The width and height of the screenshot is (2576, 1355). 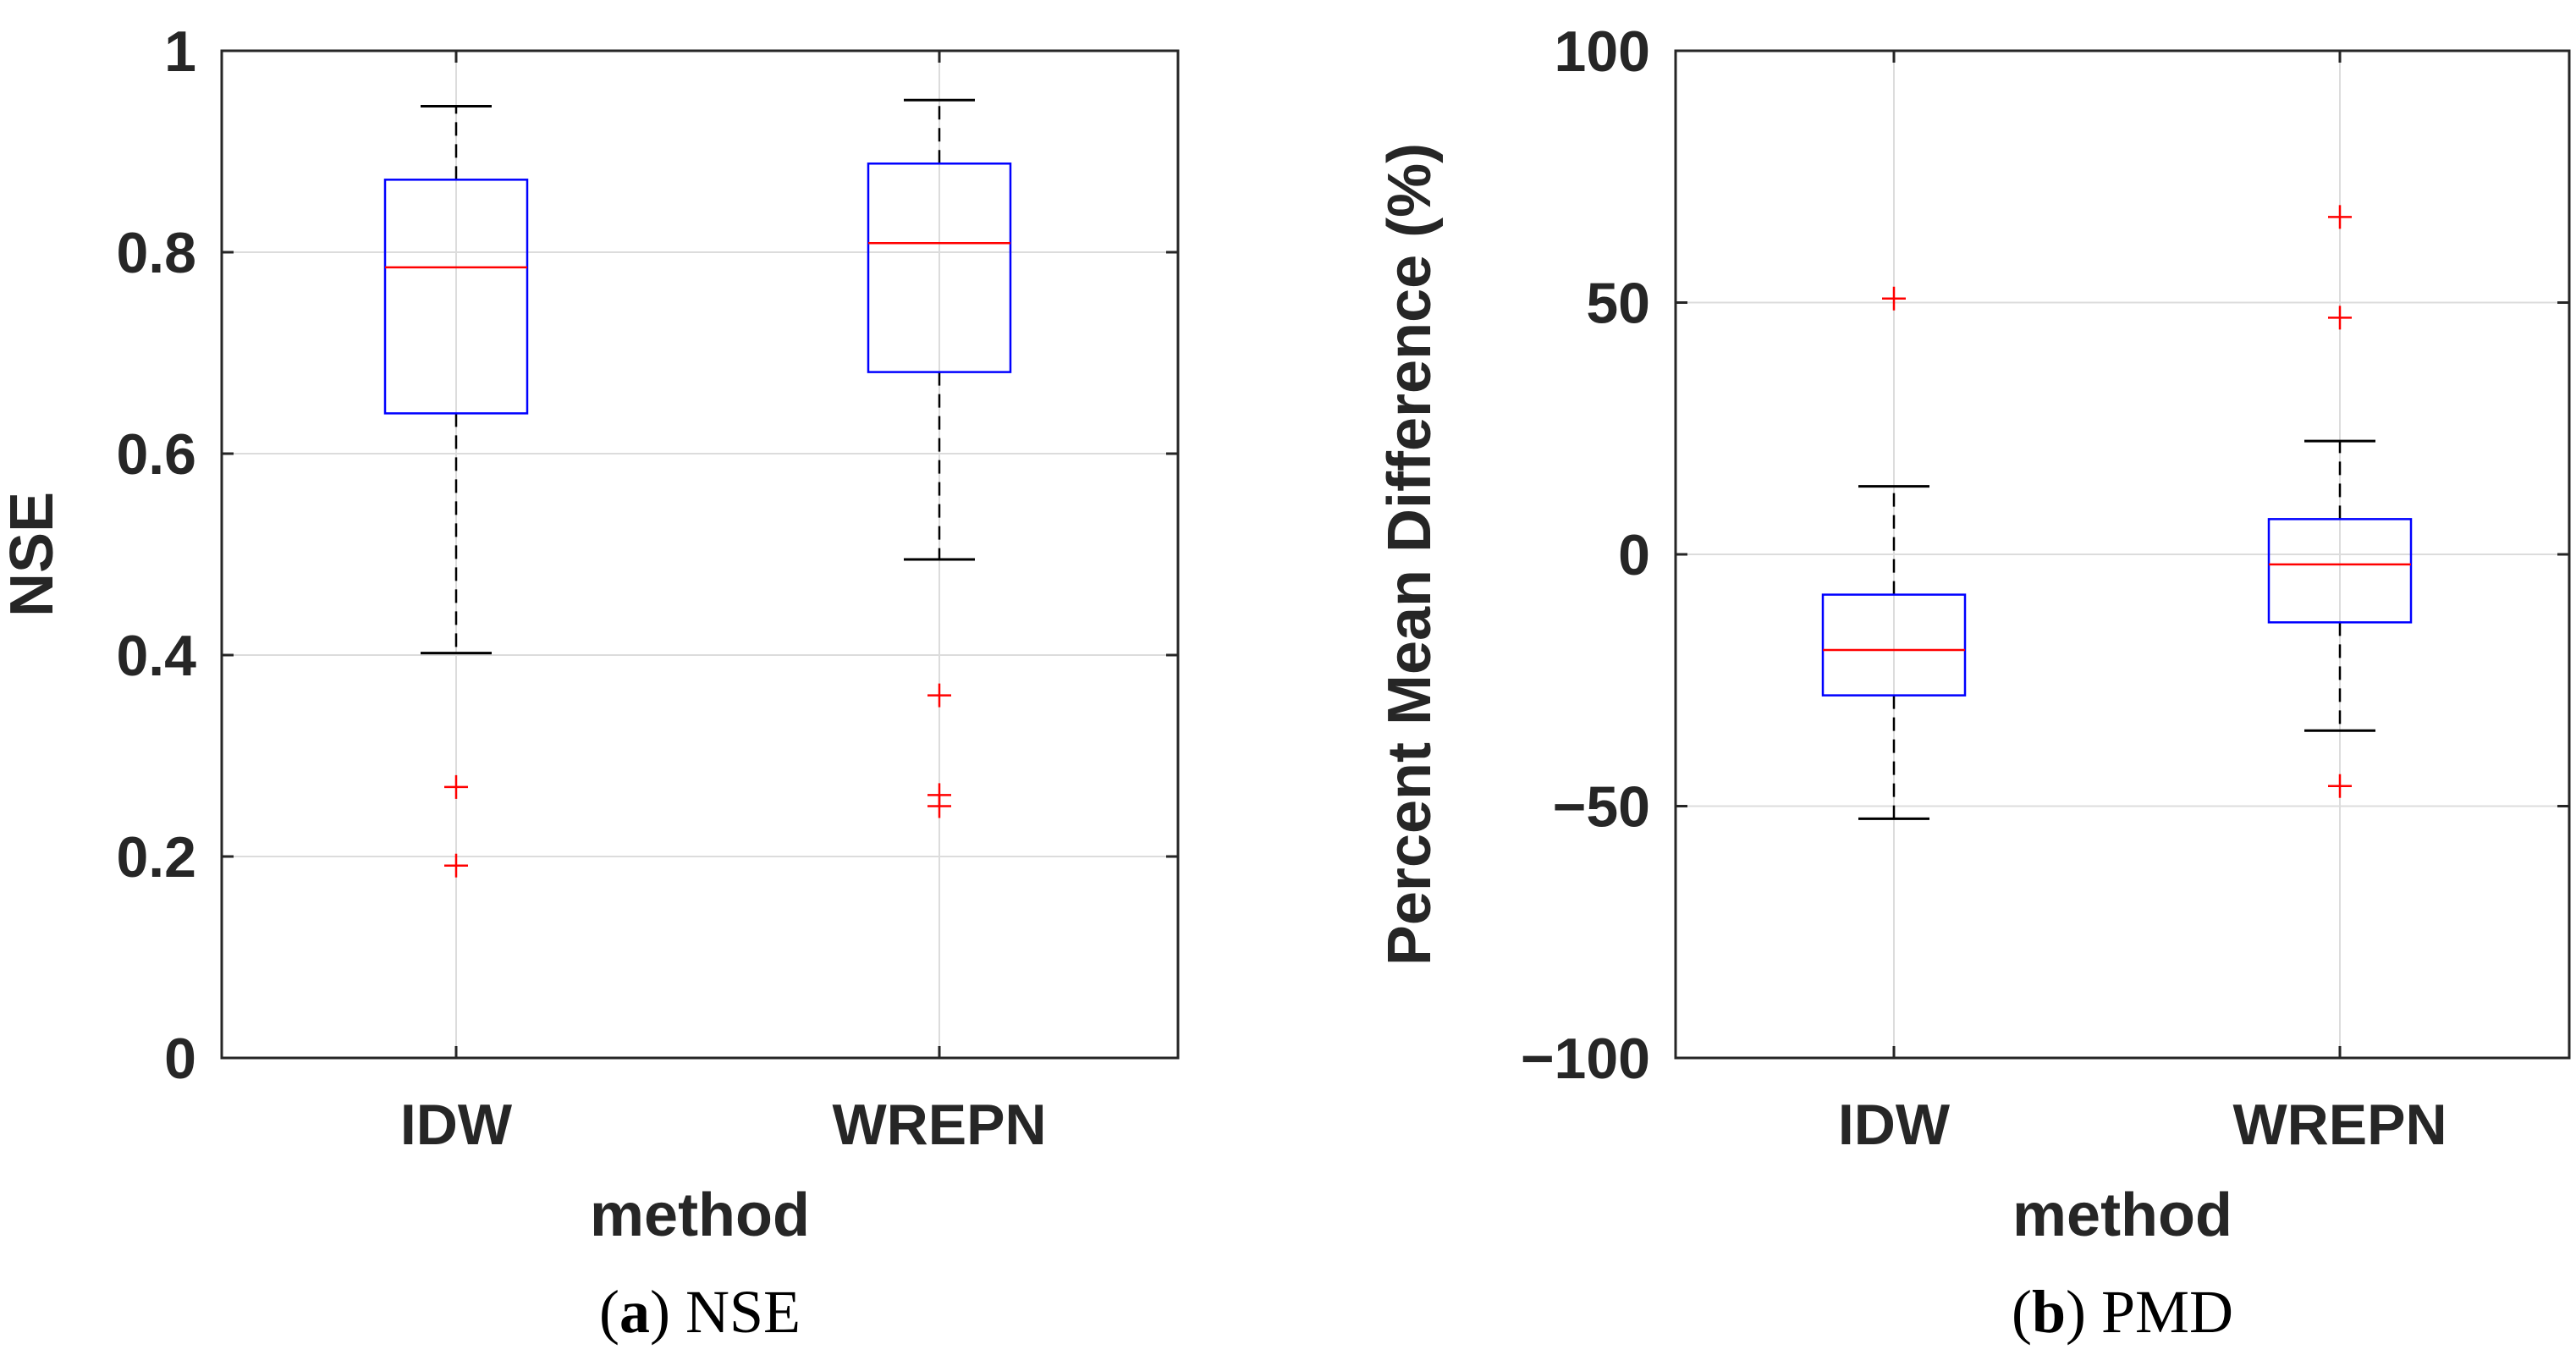 What do you see at coordinates (1410, 554) in the screenshot?
I see `panel-b-ylabel: Percent Mean Difference (%)` at bounding box center [1410, 554].